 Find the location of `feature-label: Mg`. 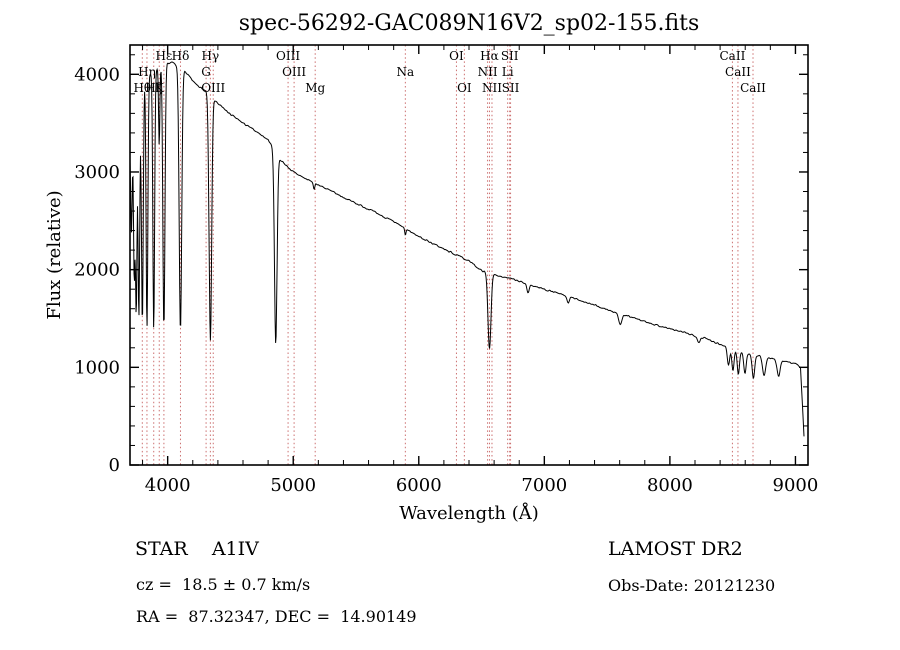

feature-label: Mg is located at coordinates (315, 88).